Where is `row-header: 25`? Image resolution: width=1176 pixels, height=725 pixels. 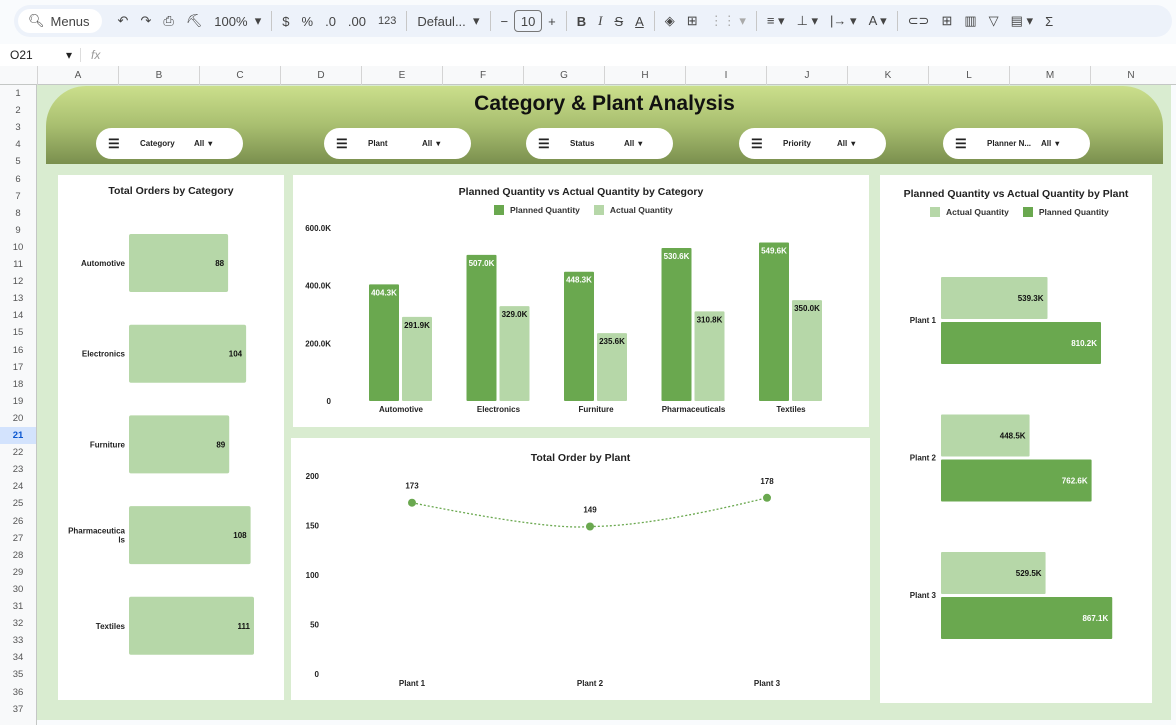
row-header: 25 is located at coordinates (18, 504).